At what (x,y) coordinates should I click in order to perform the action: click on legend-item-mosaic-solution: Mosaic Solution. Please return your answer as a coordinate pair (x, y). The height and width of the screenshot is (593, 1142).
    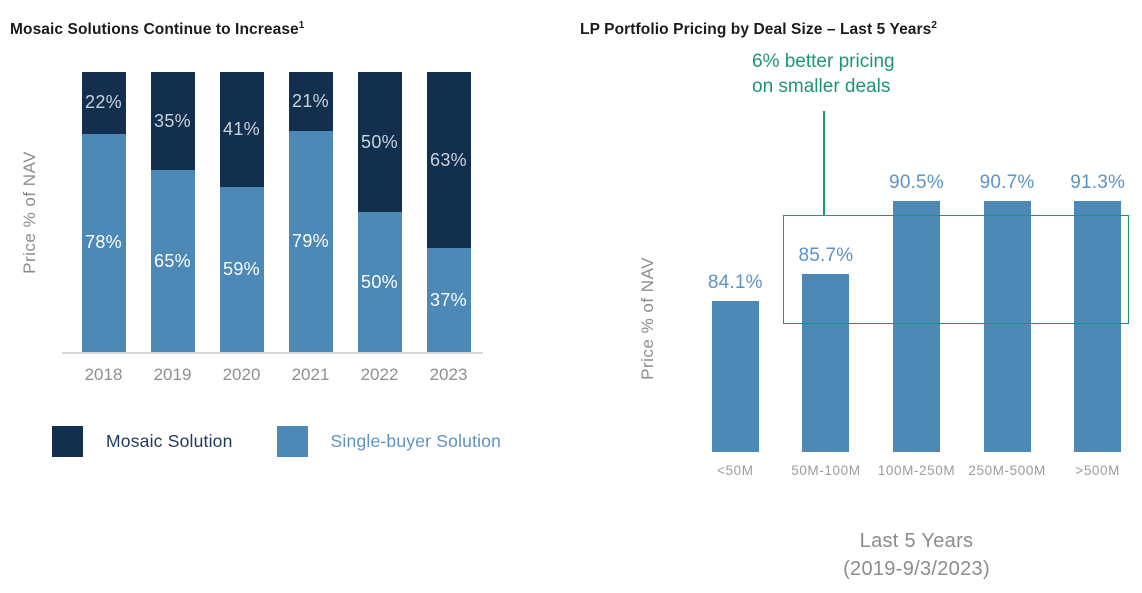
    Looking at the image, I should click on (142, 441).